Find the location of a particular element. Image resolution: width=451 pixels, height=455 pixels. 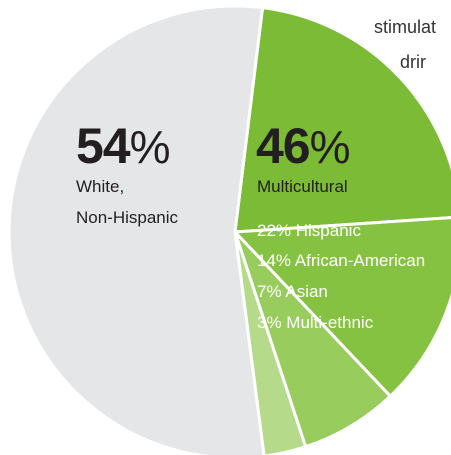

white-label: 54% White, Non-Hispanic is located at coordinates (127, 172).